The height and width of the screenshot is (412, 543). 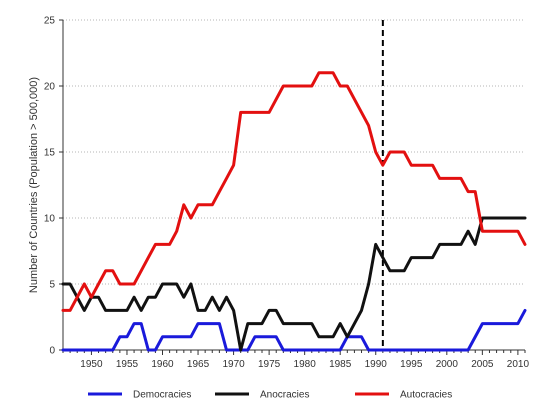 What do you see at coordinates (198, 364) in the screenshot?
I see `x-tick-label-1965: 1965` at bounding box center [198, 364].